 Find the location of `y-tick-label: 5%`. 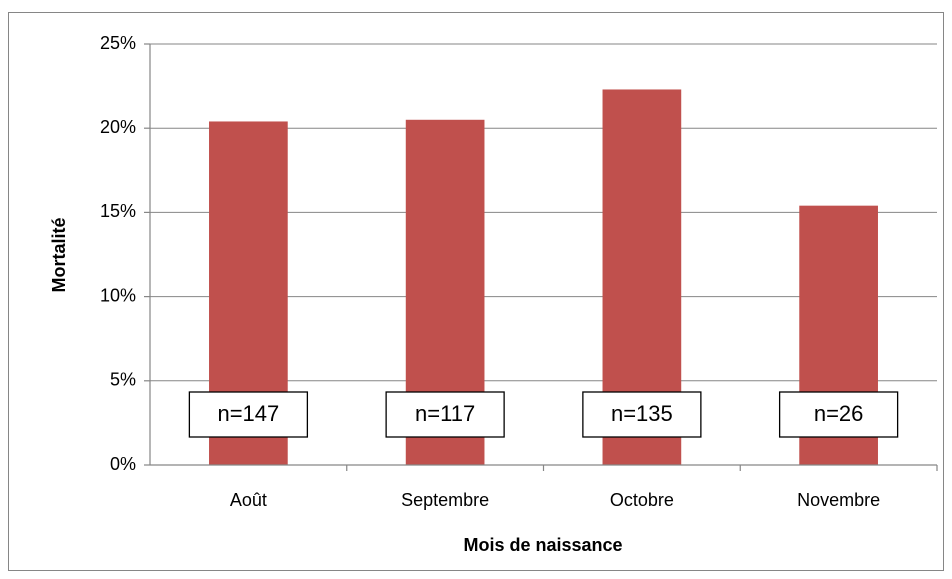

y-tick-label: 5% is located at coordinates (123, 380).